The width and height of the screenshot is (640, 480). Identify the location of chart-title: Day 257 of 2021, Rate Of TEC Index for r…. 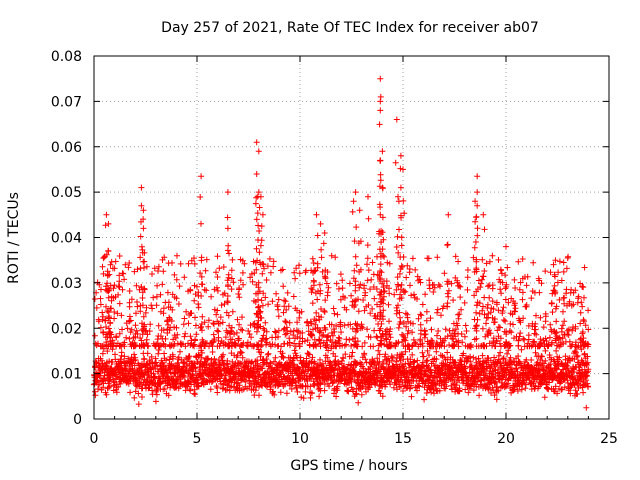
(350, 28).